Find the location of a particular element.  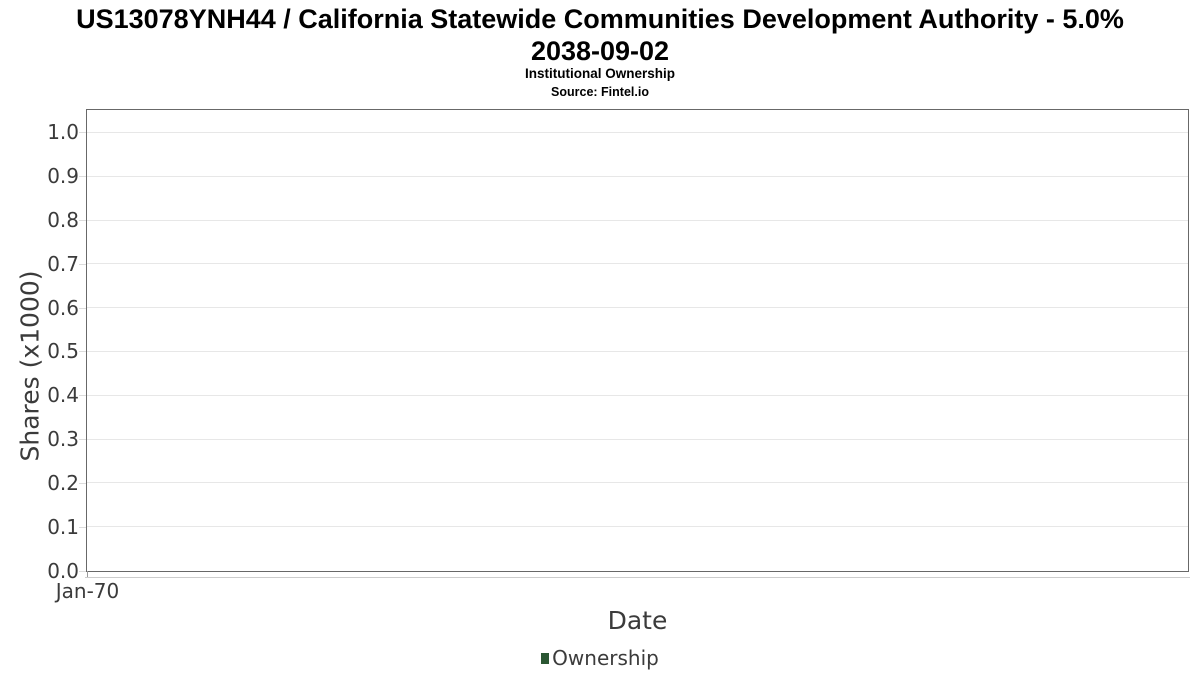

legend: Ownership is located at coordinates (600, 658).